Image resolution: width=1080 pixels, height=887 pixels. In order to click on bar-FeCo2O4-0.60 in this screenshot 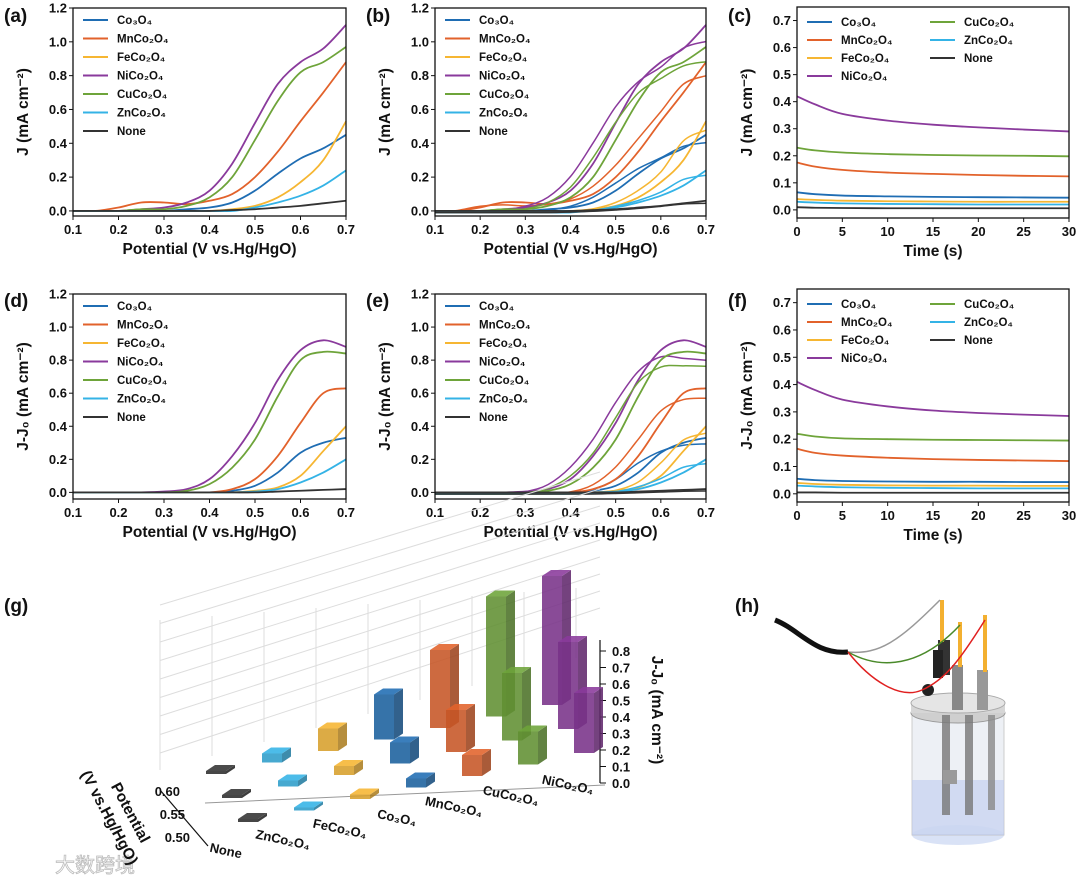, I will do `click(332, 736)`.